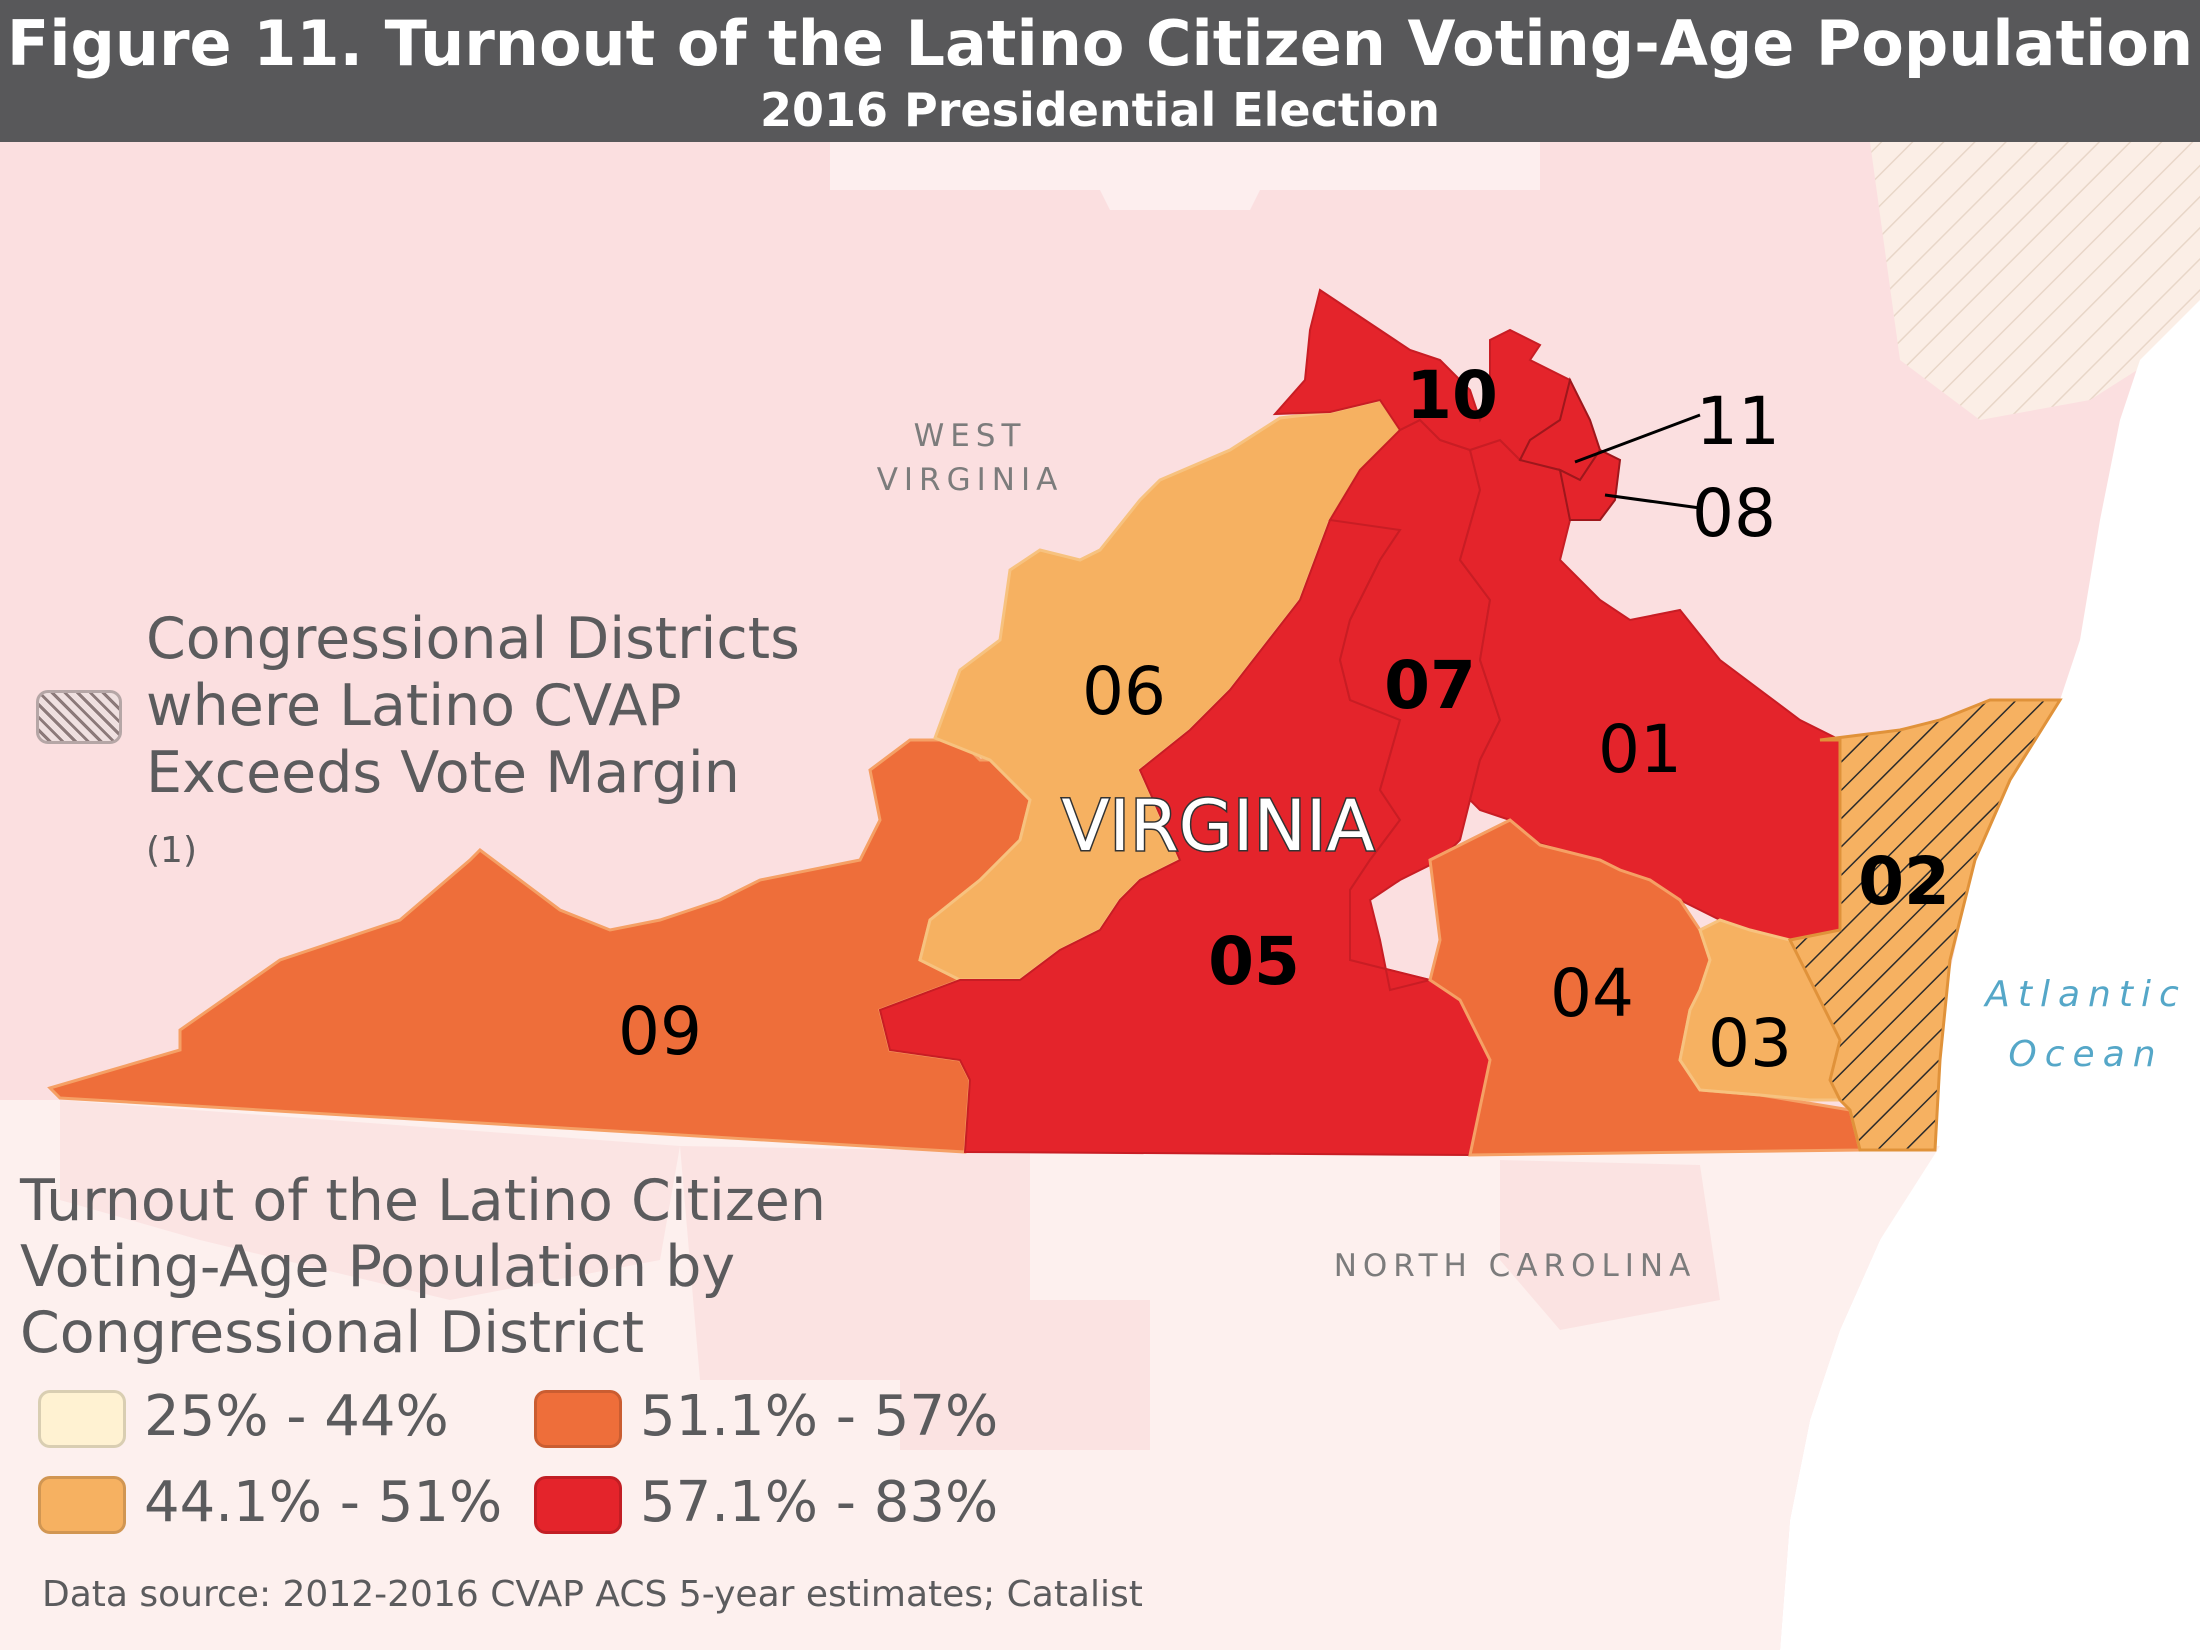 The width and height of the screenshot is (2200, 1650). What do you see at coordinates (2085, 1054) in the screenshot?
I see `label-ocean: Ocean` at bounding box center [2085, 1054].